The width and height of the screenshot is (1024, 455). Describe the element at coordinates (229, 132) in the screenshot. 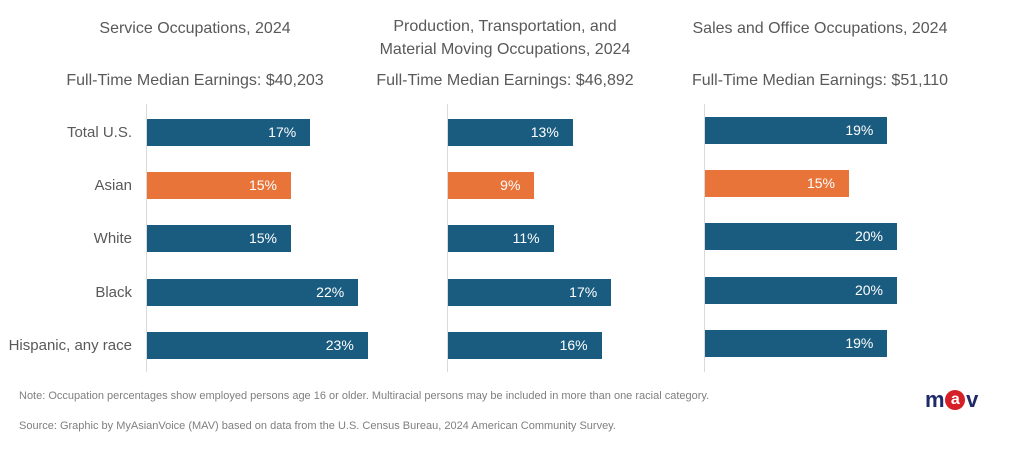

I see `bar-total-u-s: 17%` at that location.